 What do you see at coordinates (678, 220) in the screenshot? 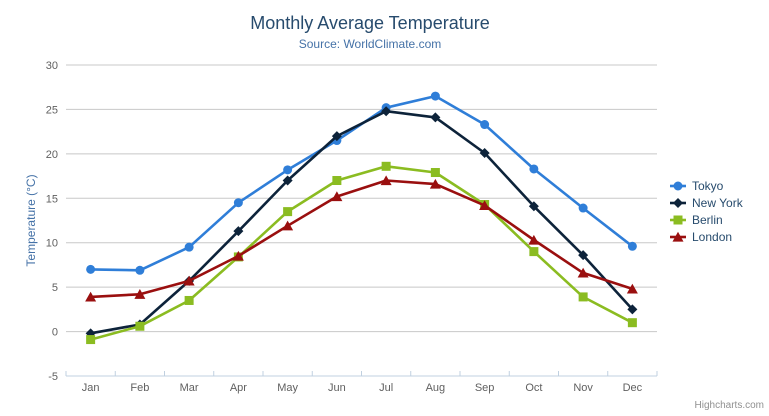
I see `square-icon` at bounding box center [678, 220].